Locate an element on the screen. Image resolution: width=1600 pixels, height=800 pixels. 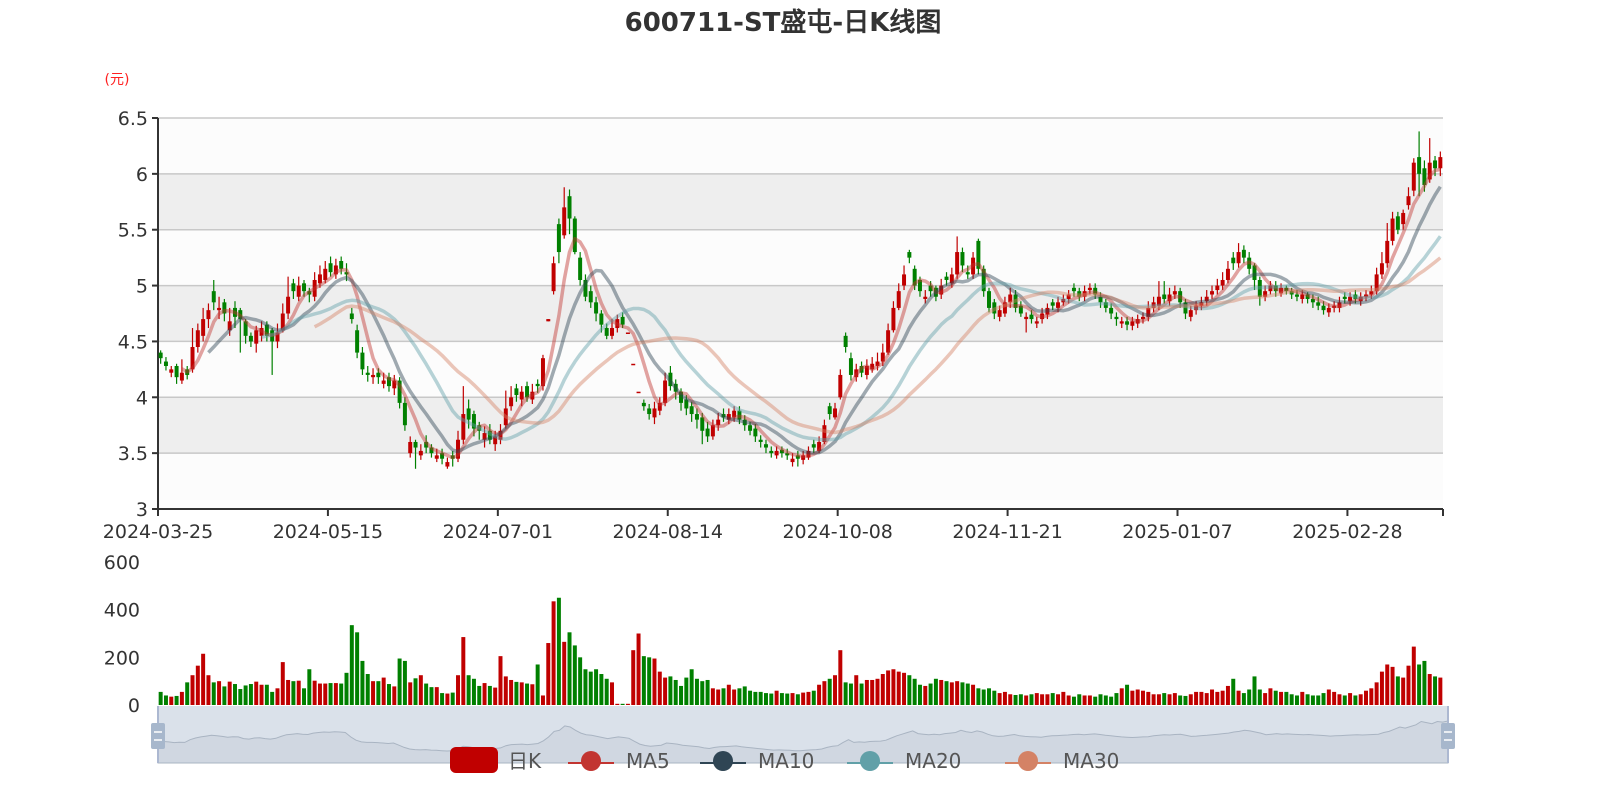
legend-item-ma5: MA5 is located at coordinates (619, 761).